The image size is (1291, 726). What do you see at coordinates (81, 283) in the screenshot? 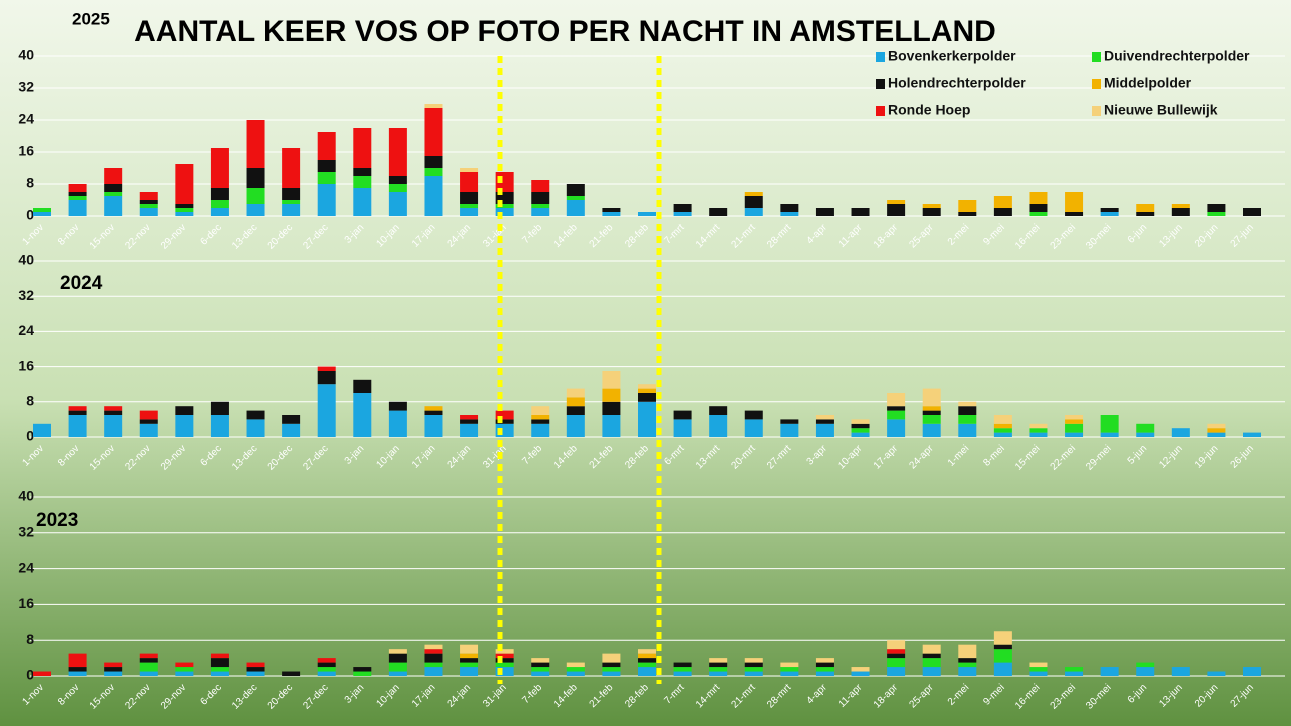
I see `panel-title: 2024` at bounding box center [81, 283].